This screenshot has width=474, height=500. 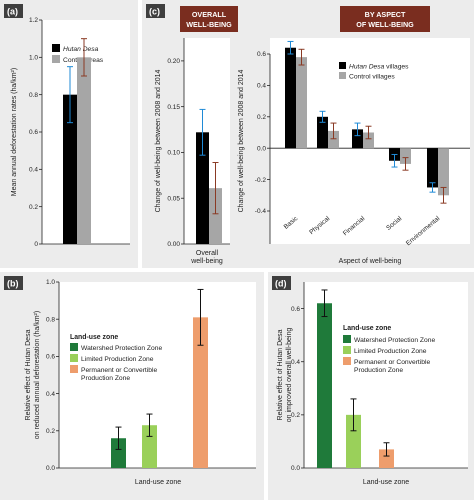 What do you see at coordinates (50, 319) in the screenshot?
I see `panel-b-ytick-label: 0.8` at bounding box center [50, 319].